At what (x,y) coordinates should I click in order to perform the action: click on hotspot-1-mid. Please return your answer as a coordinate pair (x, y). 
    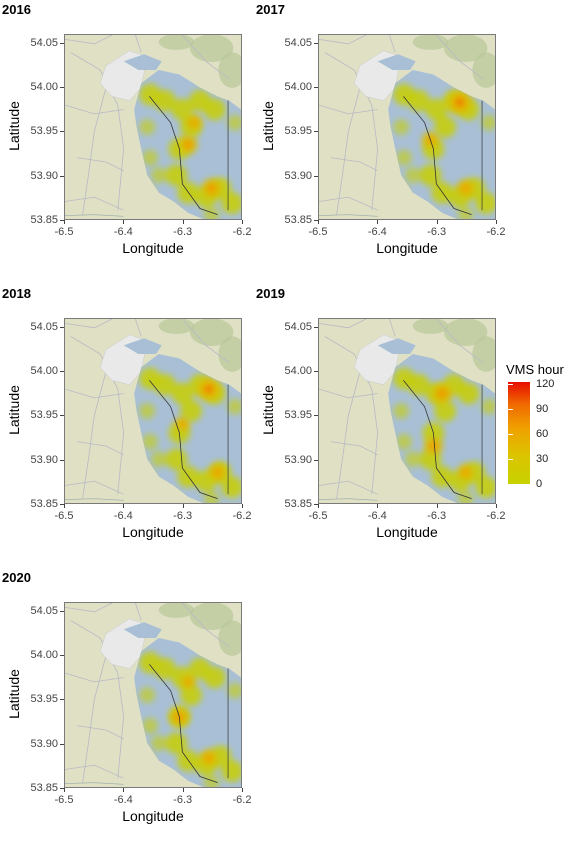
    Looking at the image, I should click on (208, 758).